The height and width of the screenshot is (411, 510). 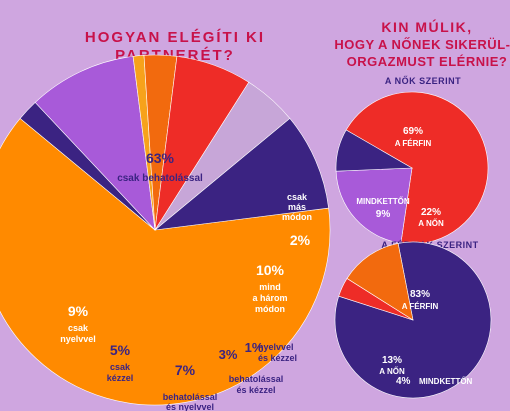 I want to click on women-label-22: 22% A NŐN, so click(x=431, y=217).